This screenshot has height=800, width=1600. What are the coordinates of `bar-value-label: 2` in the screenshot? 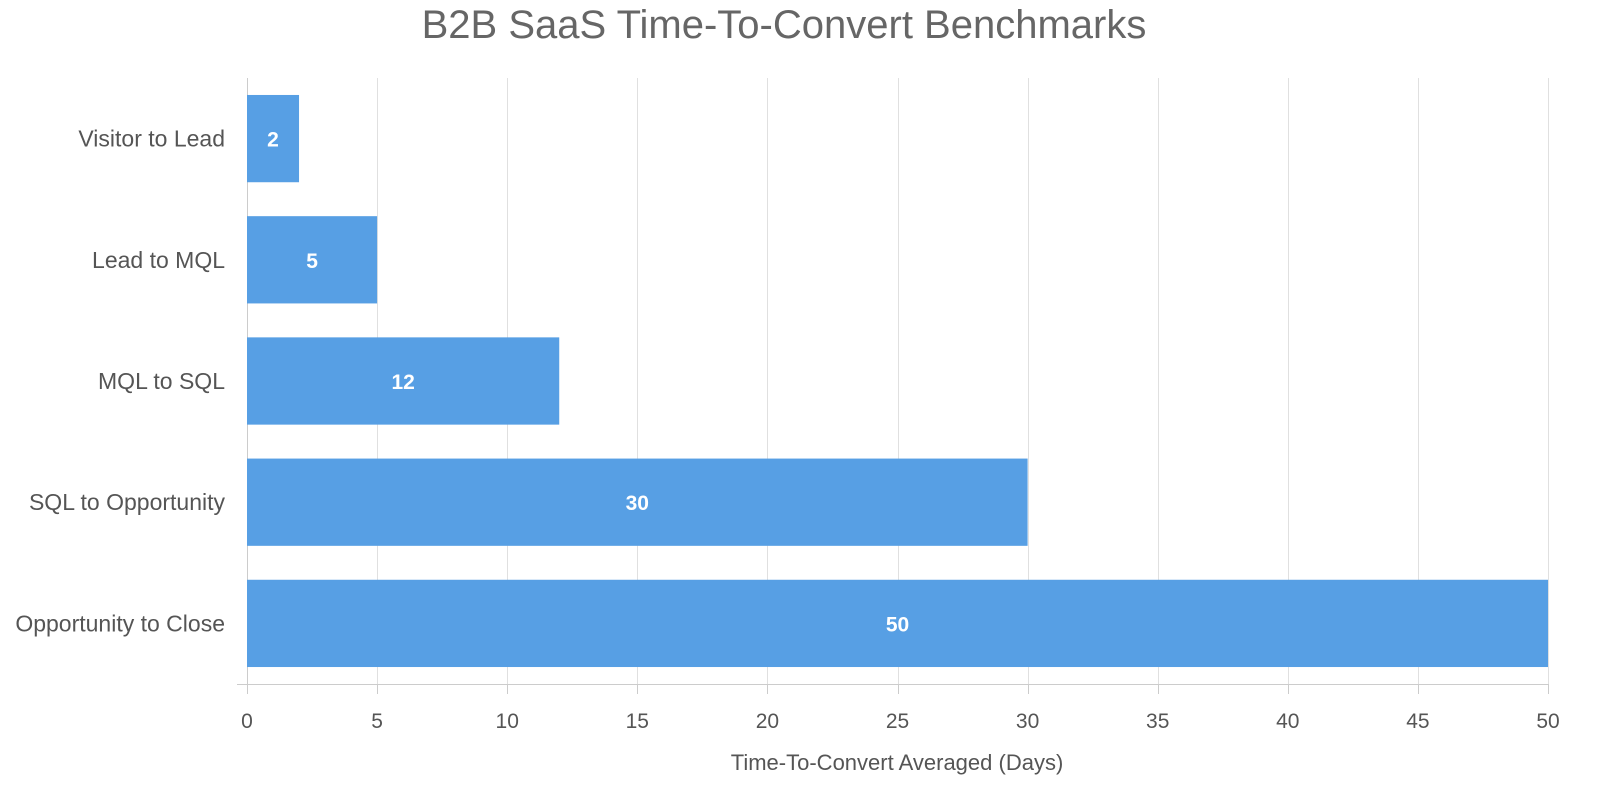 It's located at (273, 140).